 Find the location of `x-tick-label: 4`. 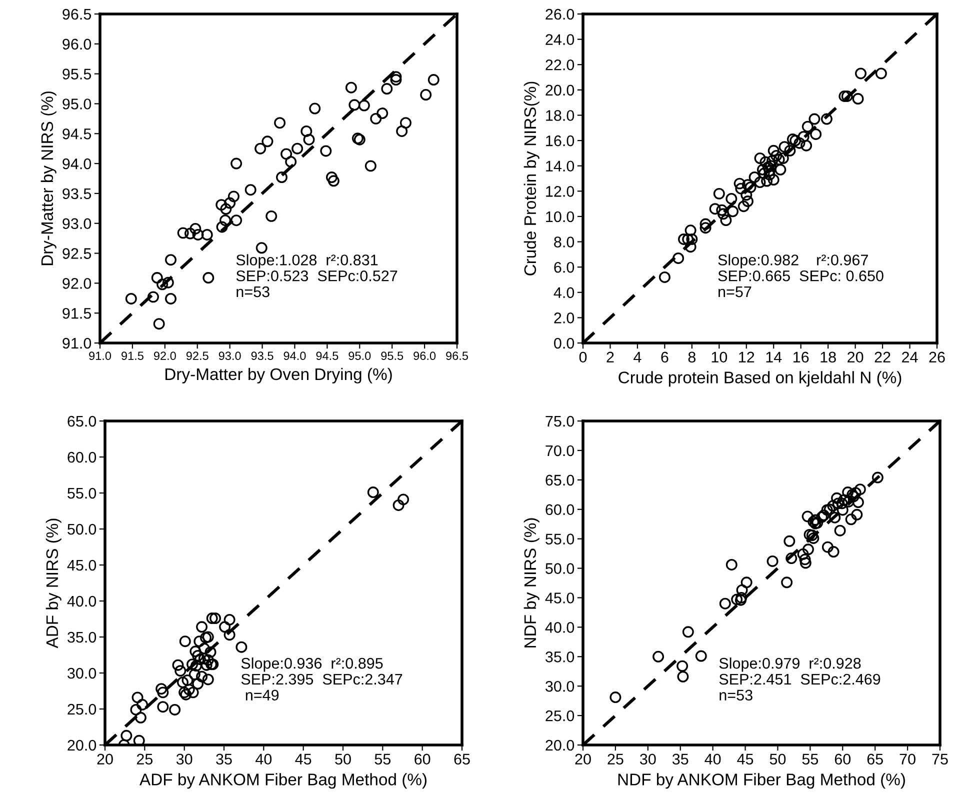

x-tick-label: 4 is located at coordinates (638, 357).